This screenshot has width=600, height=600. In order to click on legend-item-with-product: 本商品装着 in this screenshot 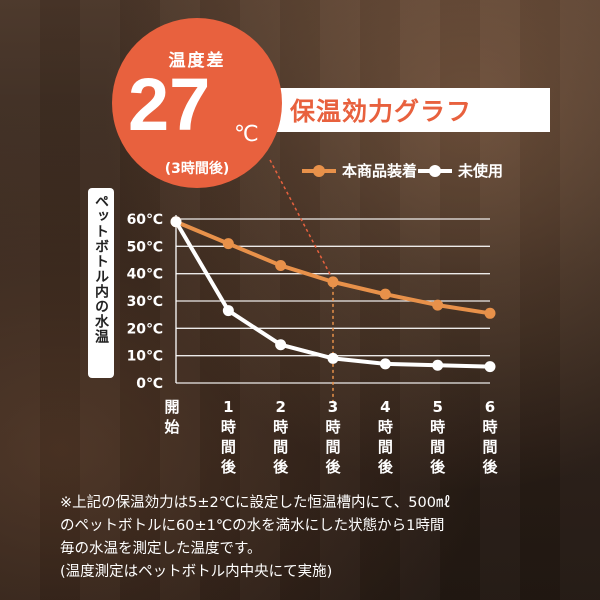, I will do `click(359, 170)`.